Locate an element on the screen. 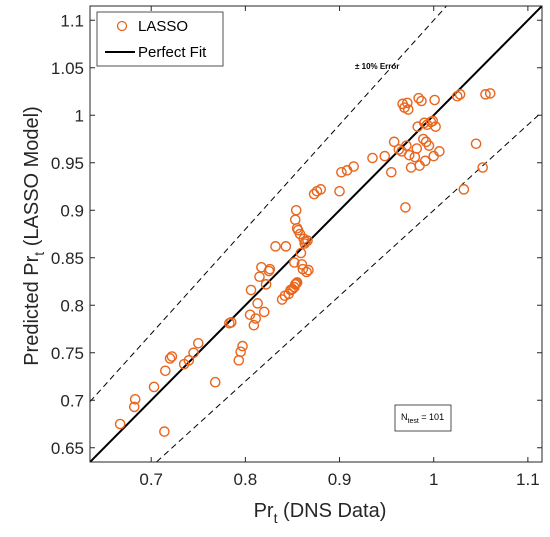  test-count-main: N is located at coordinates (404, 417).